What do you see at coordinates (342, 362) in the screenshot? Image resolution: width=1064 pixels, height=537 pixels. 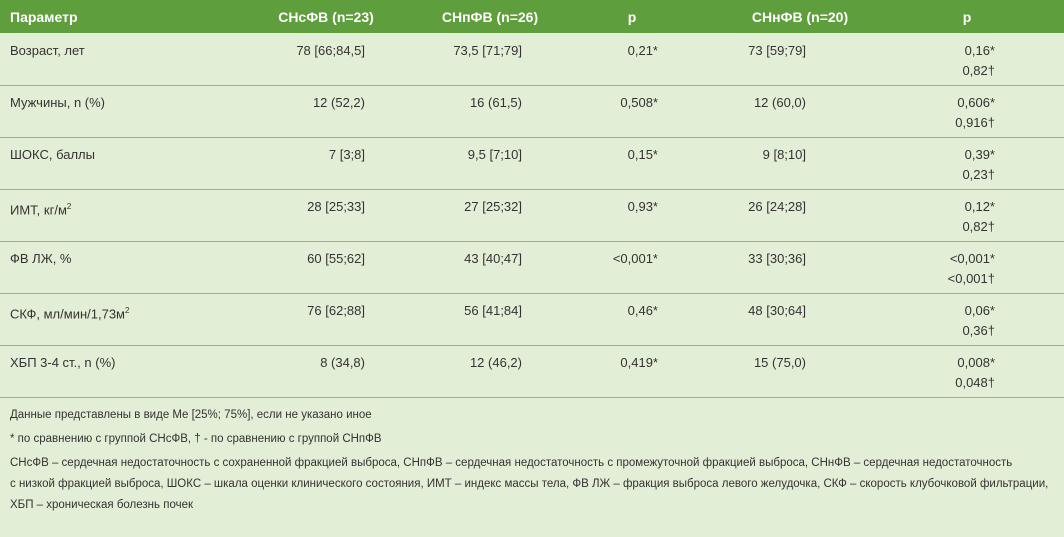 I see `cell: 8 (34,8)` at bounding box center [342, 362].